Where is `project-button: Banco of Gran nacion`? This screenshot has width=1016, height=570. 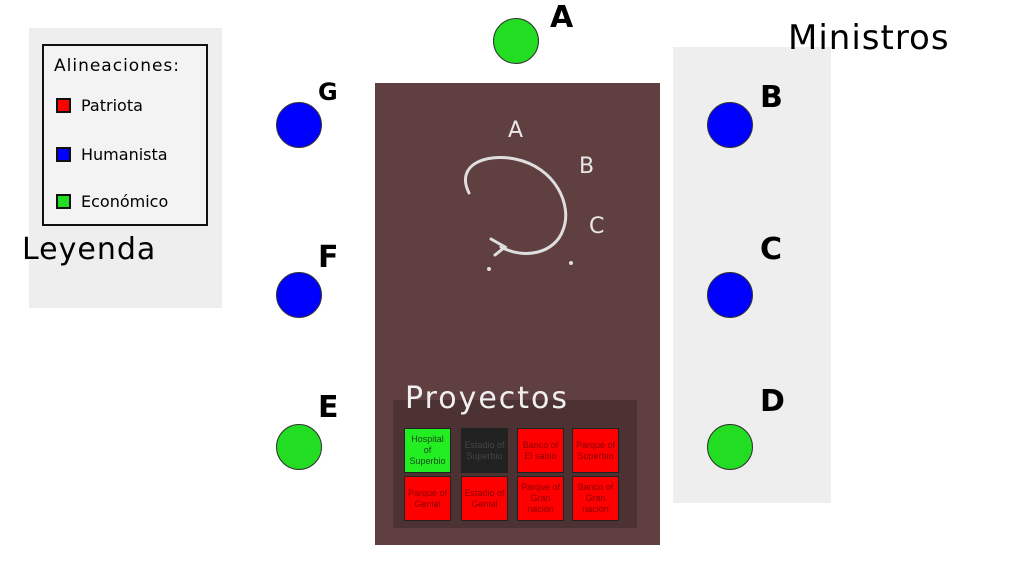
project-button: Banco of Gran nacion is located at coordinates (595, 498).